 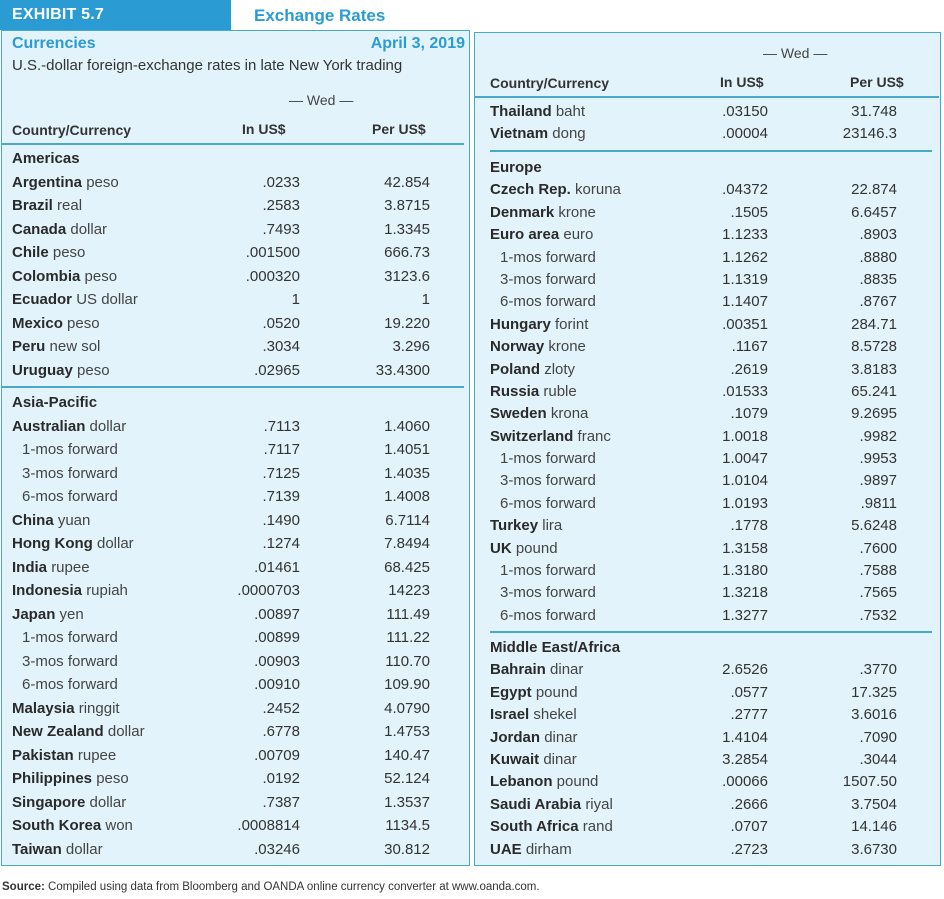 I want to click on currency-name: UK pound, so click(x=524, y=549).